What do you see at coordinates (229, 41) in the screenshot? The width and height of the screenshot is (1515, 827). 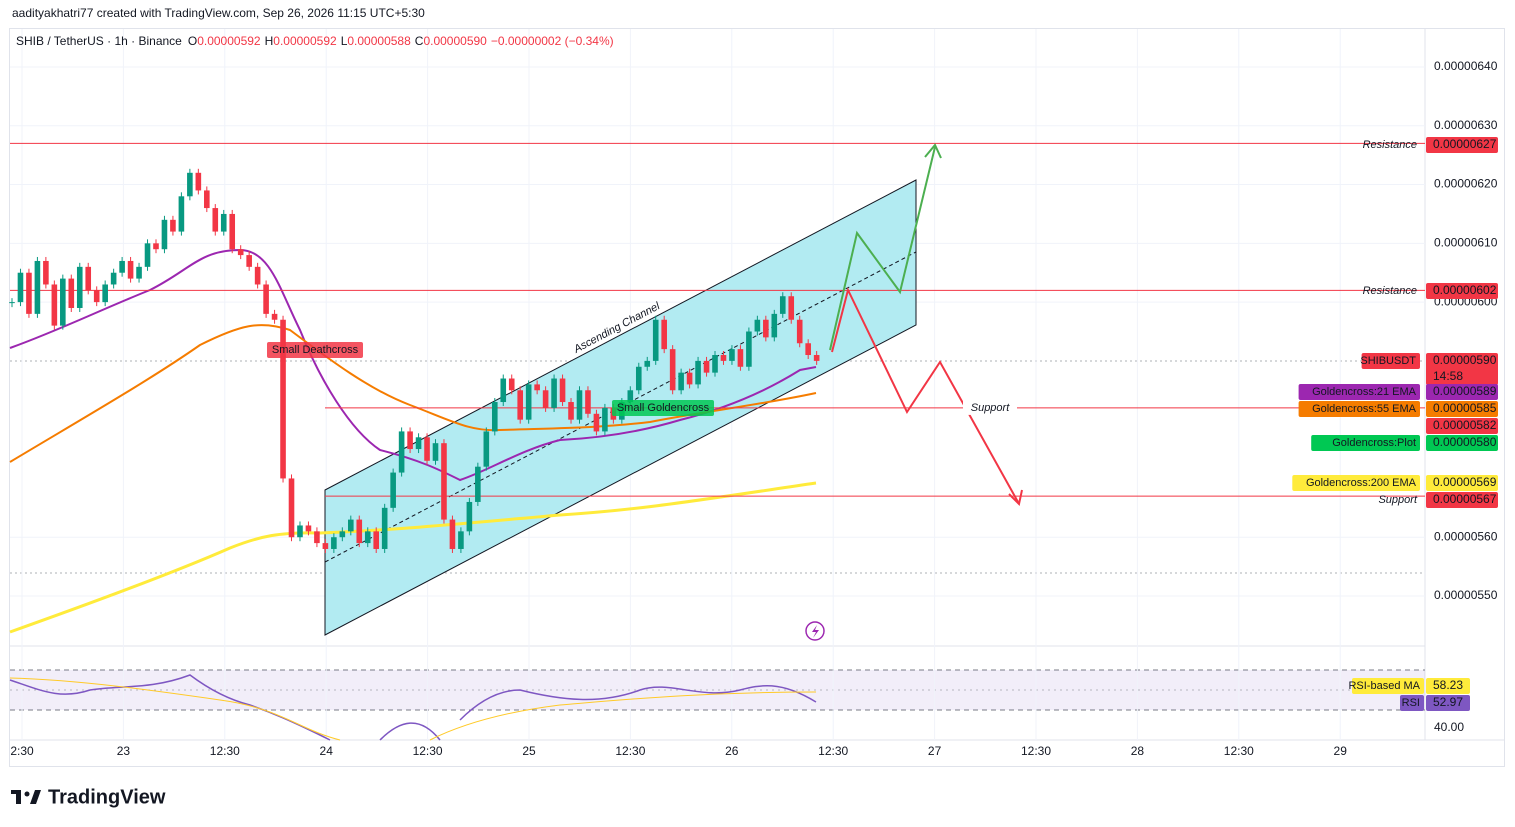 I see `ohlc-value: 0.00000592` at bounding box center [229, 41].